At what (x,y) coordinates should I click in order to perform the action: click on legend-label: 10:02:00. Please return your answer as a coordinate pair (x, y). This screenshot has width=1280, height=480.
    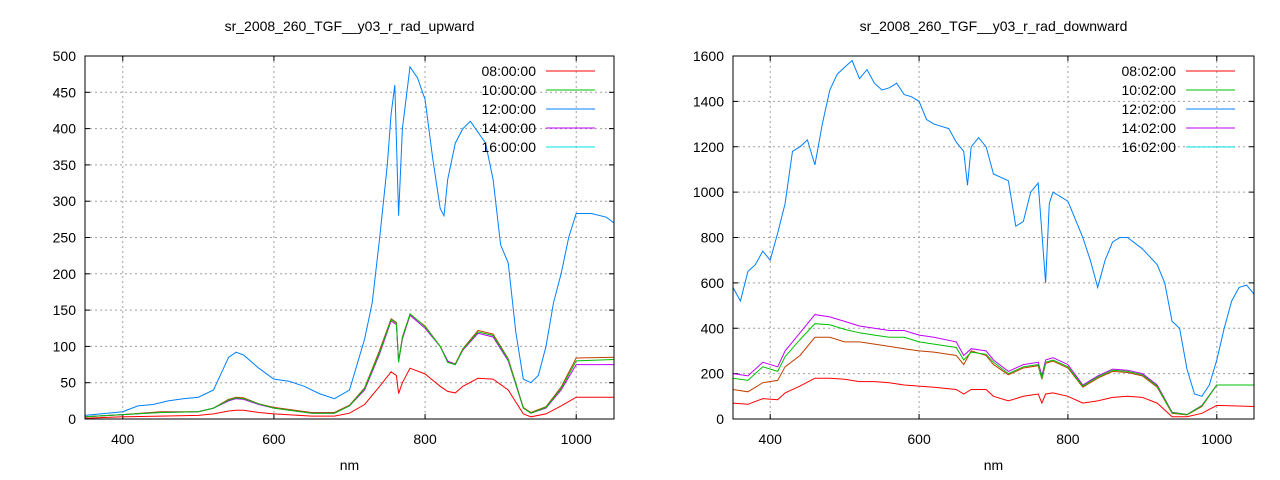
    Looking at the image, I should click on (1149, 90).